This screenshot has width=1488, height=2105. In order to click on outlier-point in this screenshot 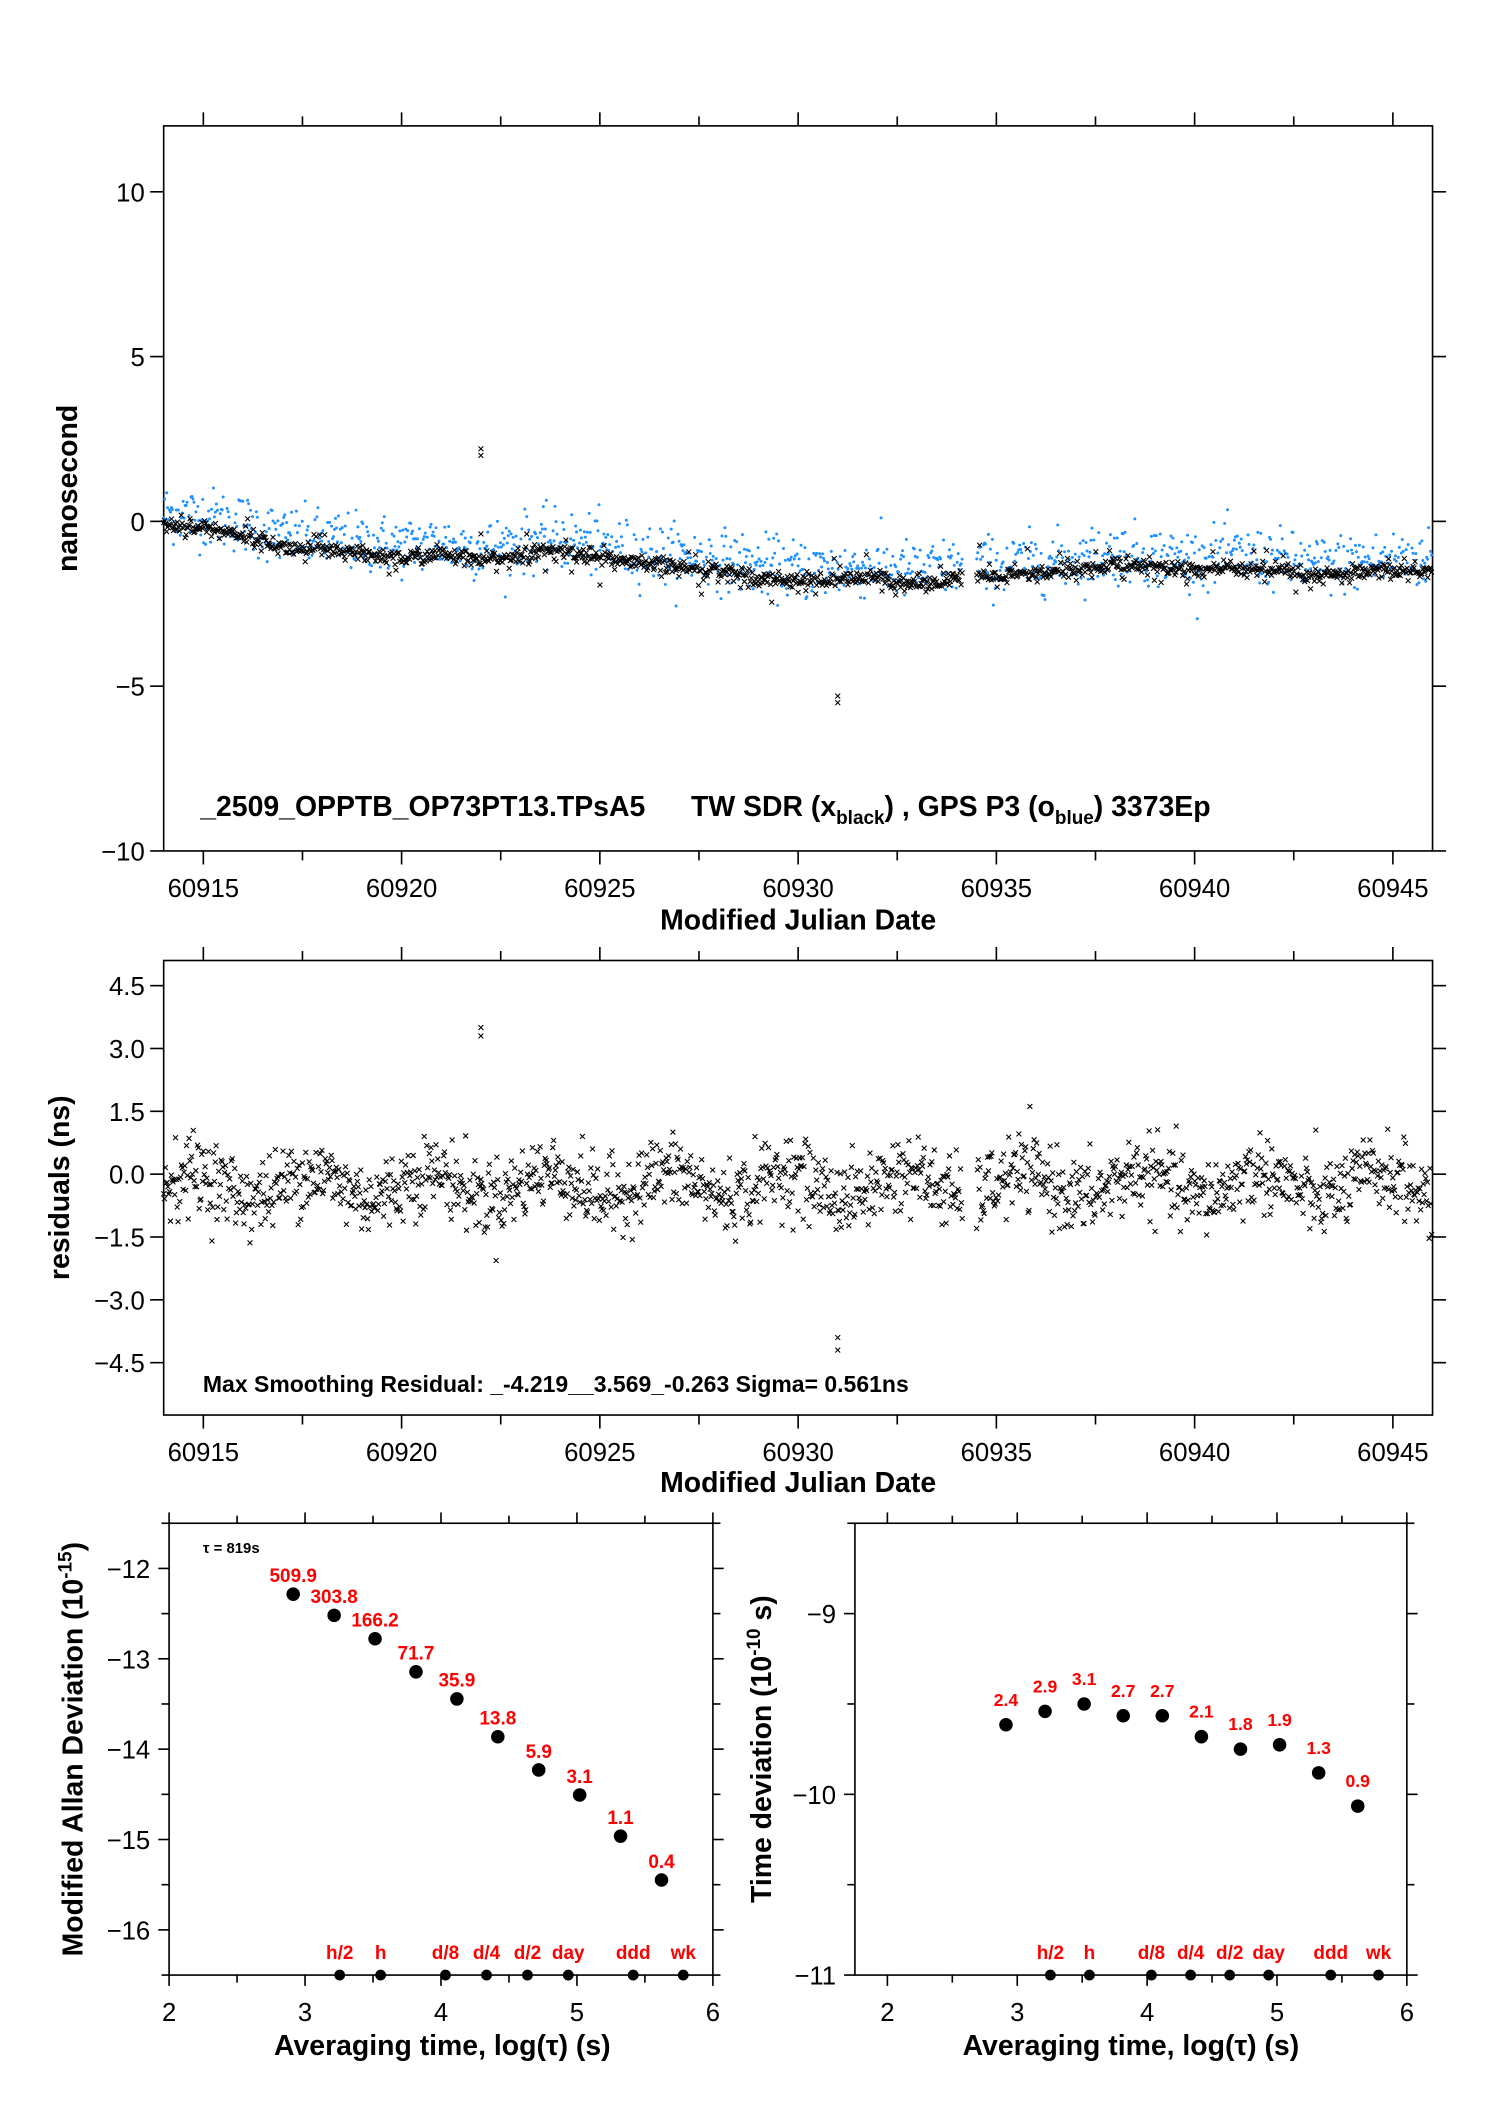, I will do `click(481, 455)`.